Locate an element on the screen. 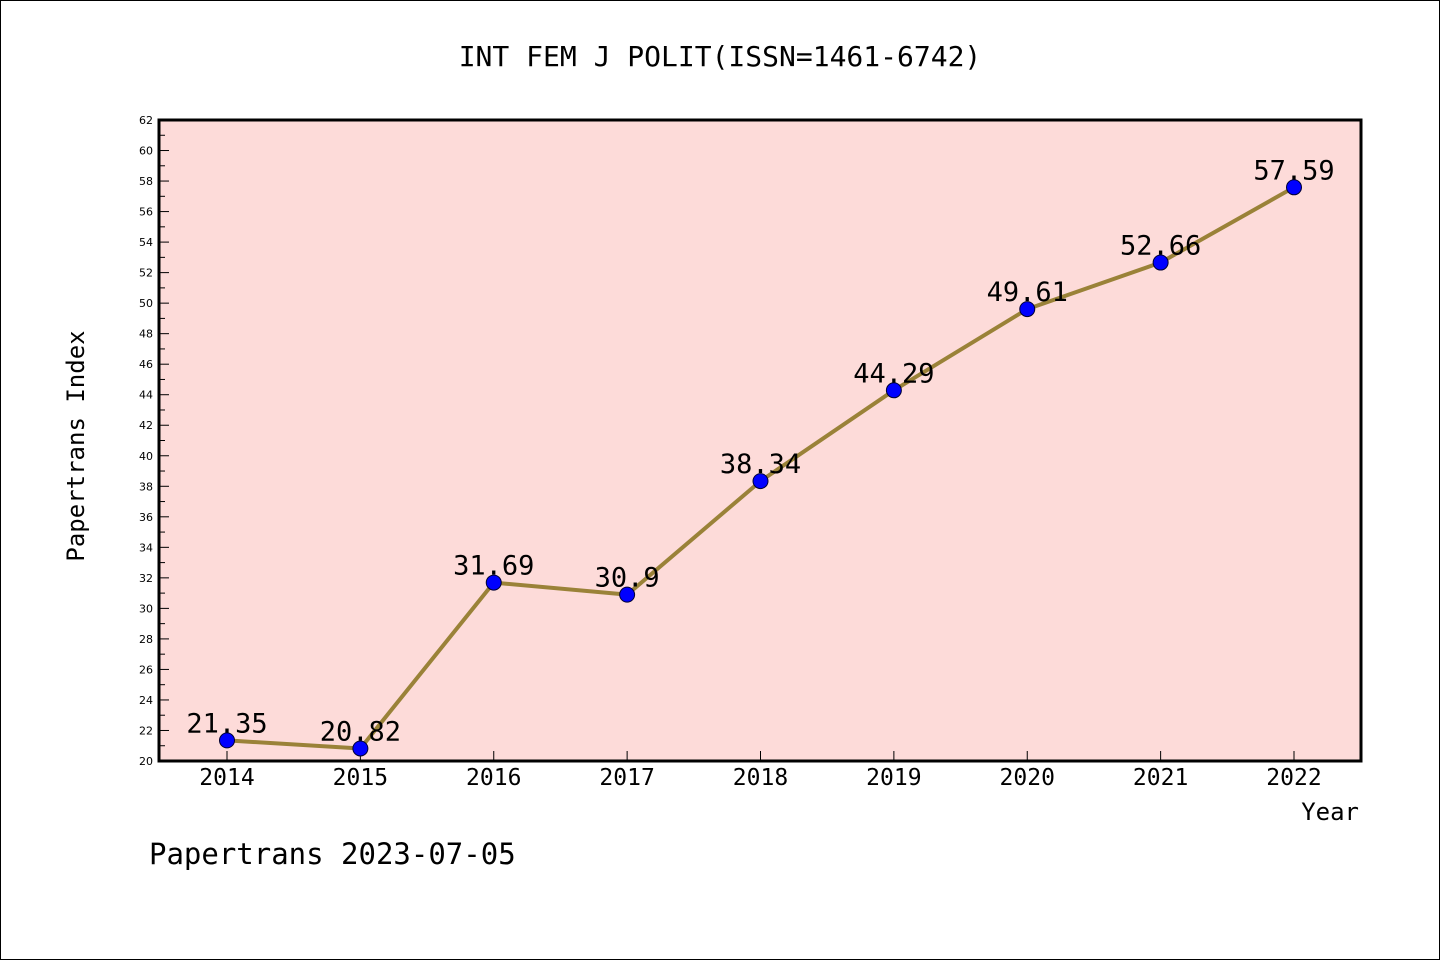 This screenshot has width=1440, height=960. y-tick-label: 20 is located at coordinates (146, 761).